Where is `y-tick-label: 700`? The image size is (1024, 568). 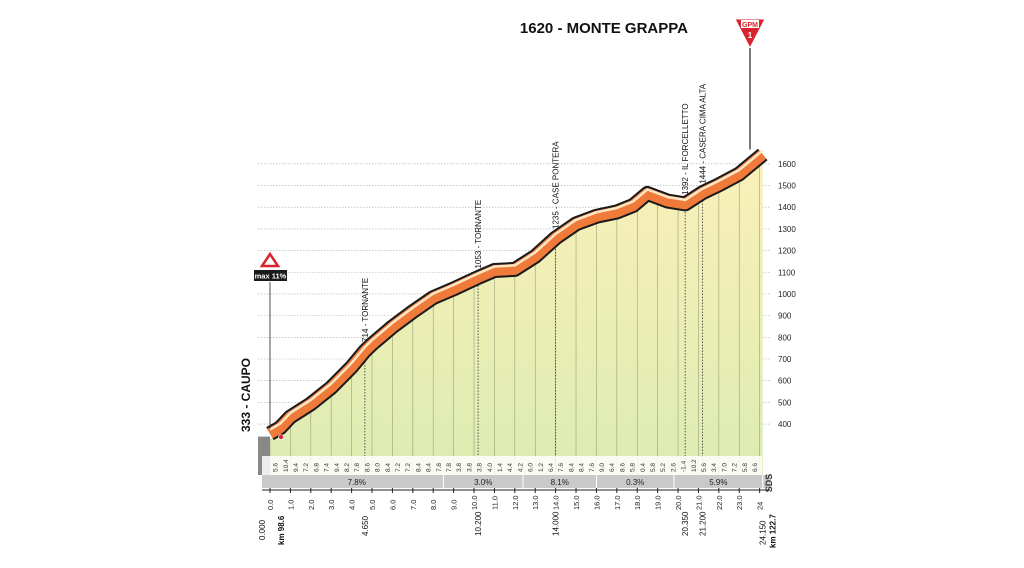 y-tick-label: 700 is located at coordinates (785, 359).